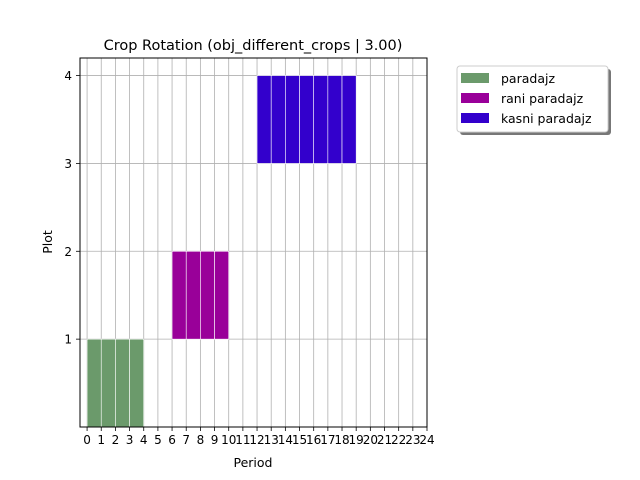 The image size is (640, 480). Describe the element at coordinates (426, 440) in the screenshot. I see `x-tick-label: 24` at that location.